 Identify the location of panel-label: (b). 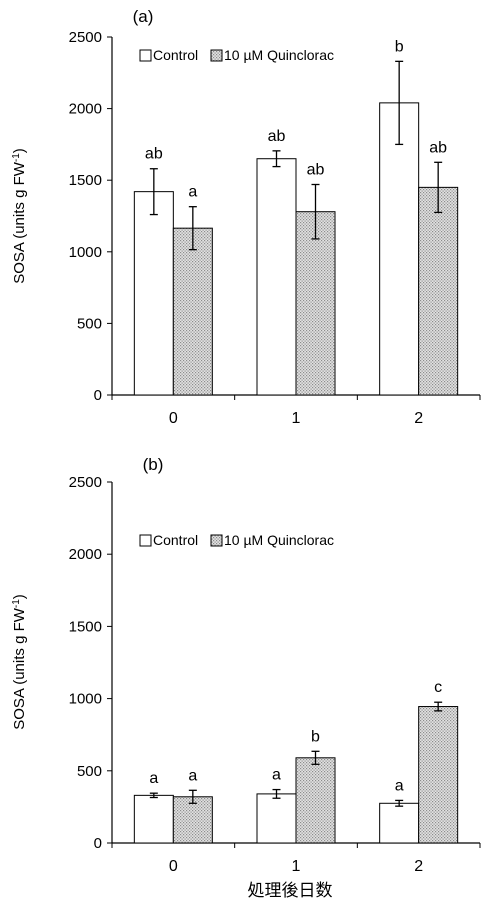
(153, 464).